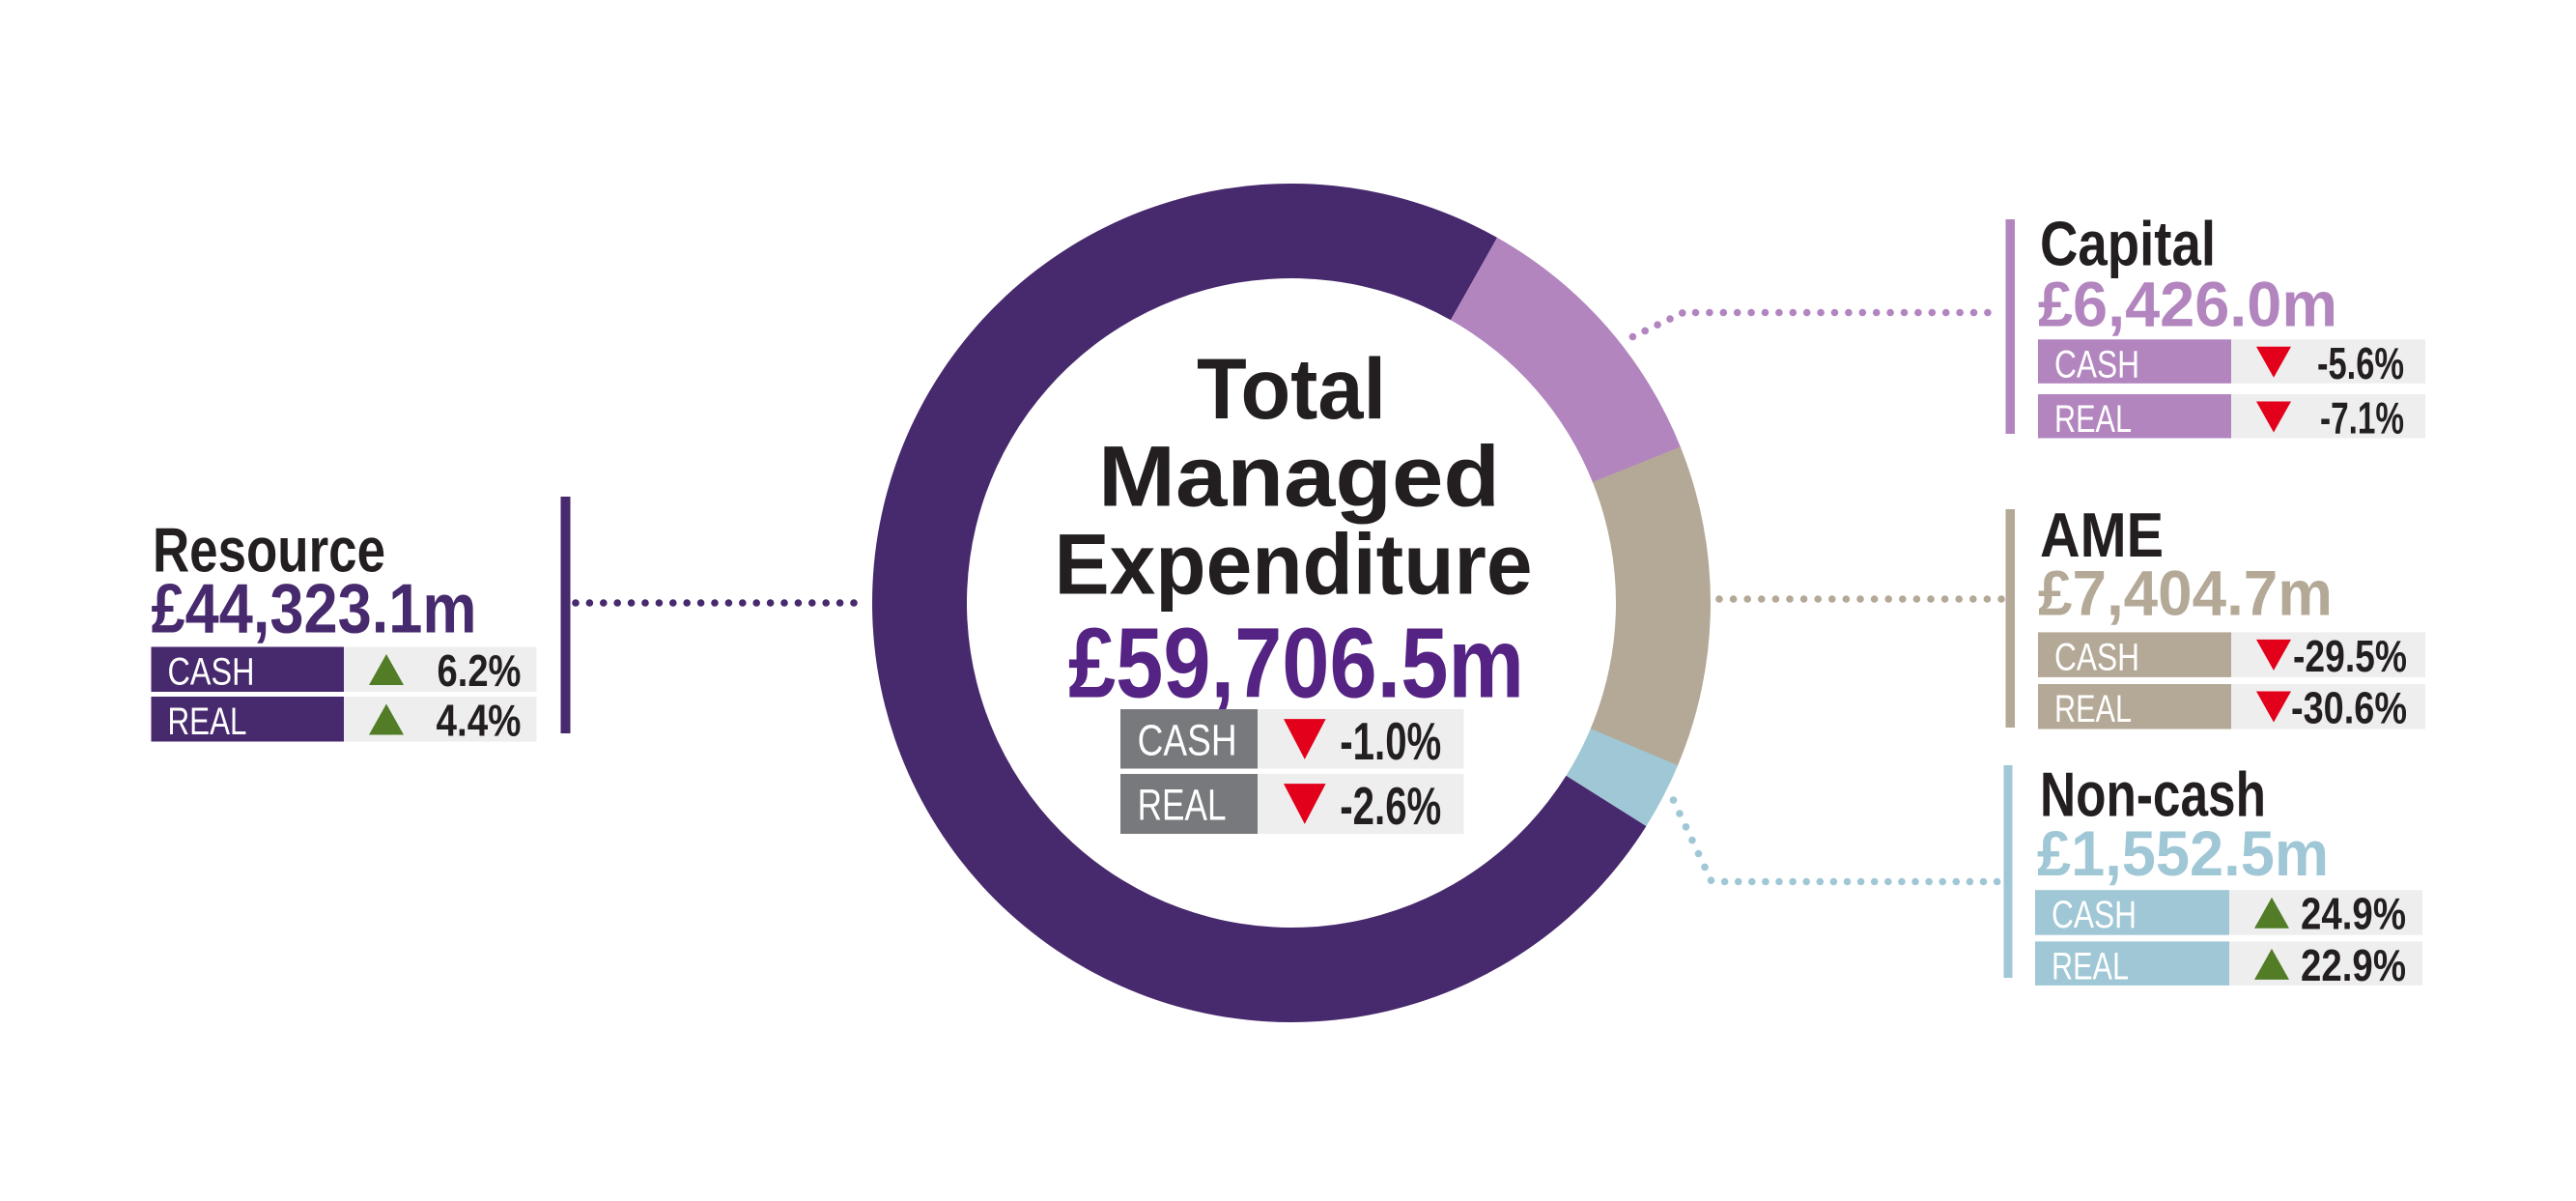 The width and height of the screenshot is (2576, 1201). Describe the element at coordinates (1296, 663) in the screenshot. I see `svg-text: £59,706.5m` at that location.